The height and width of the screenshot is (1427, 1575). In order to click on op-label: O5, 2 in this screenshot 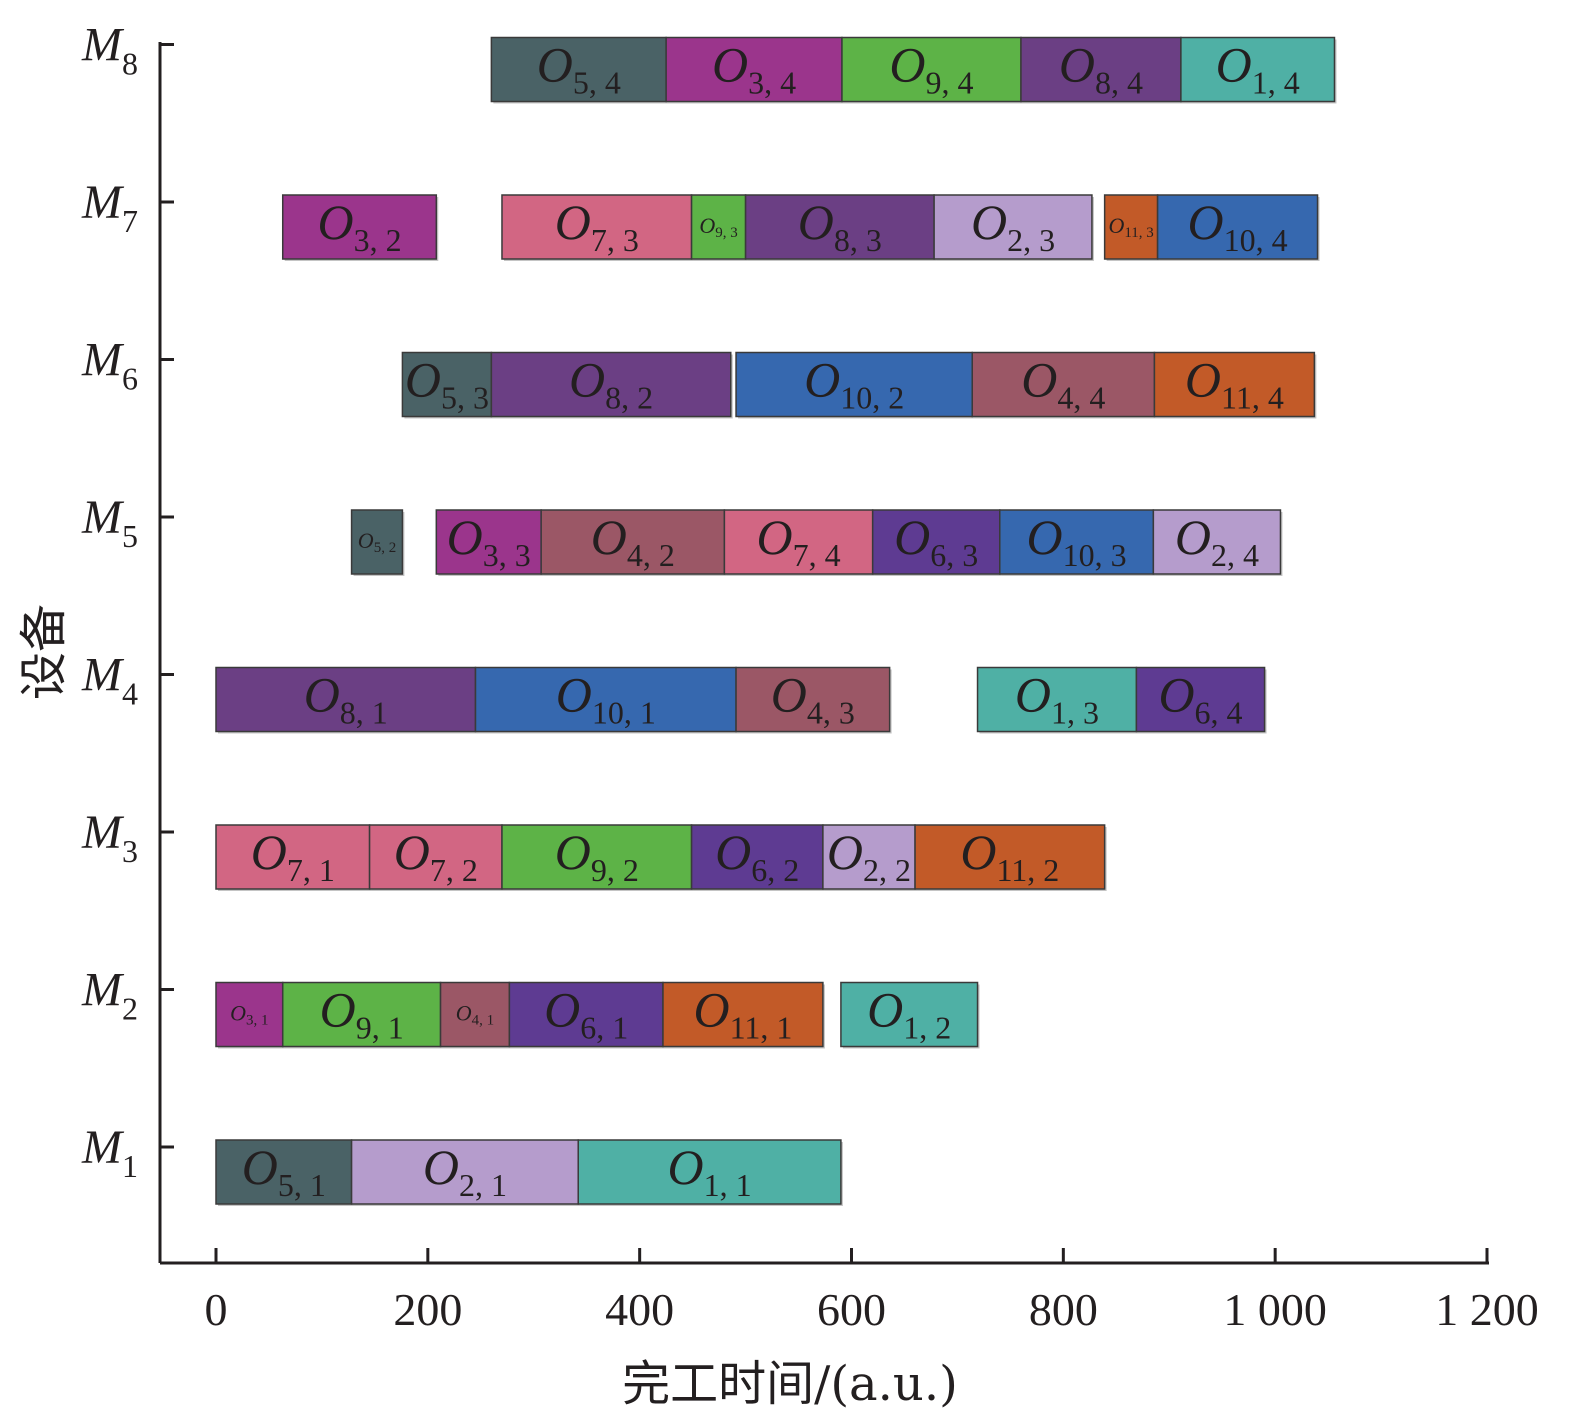, I will do `click(377, 542)`.